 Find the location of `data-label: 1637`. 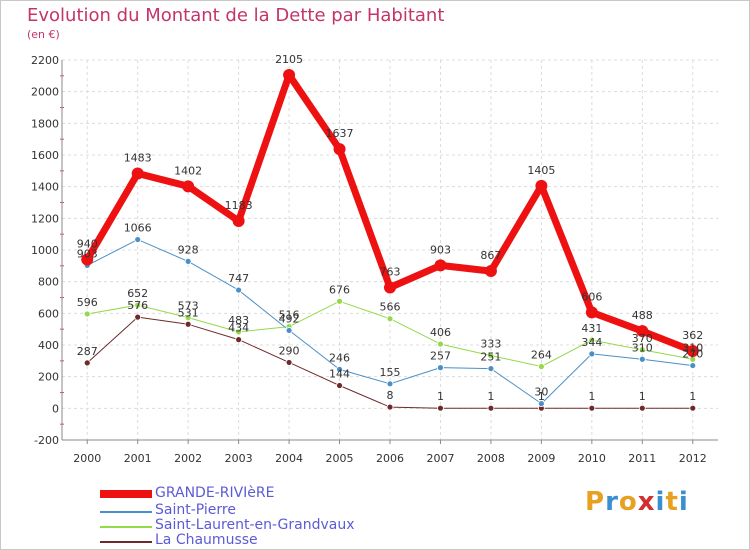

data-label: 1637 is located at coordinates (340, 133).